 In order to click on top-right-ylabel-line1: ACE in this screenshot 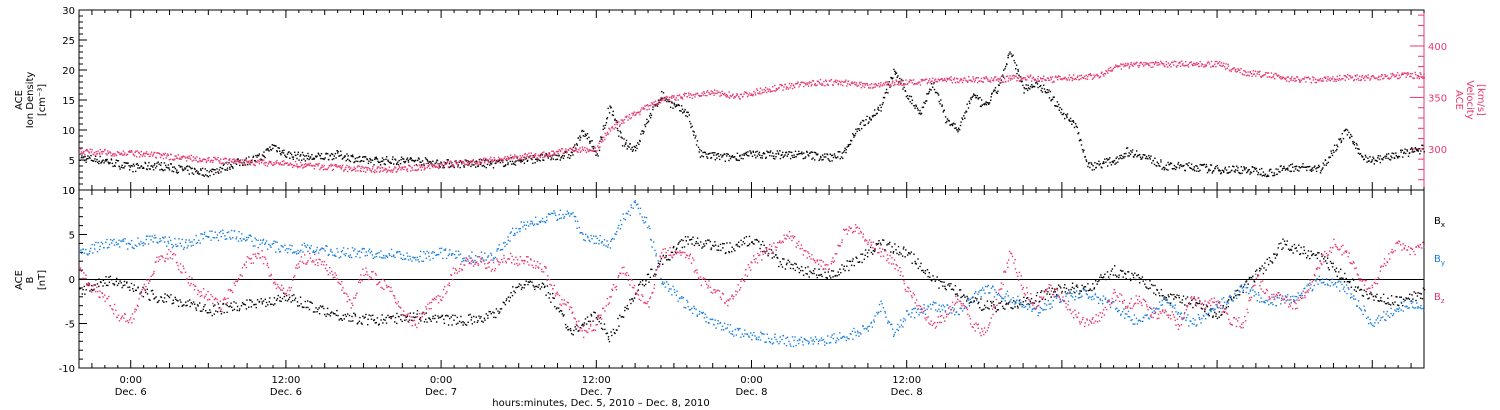, I will do `click(1458, 100)`.